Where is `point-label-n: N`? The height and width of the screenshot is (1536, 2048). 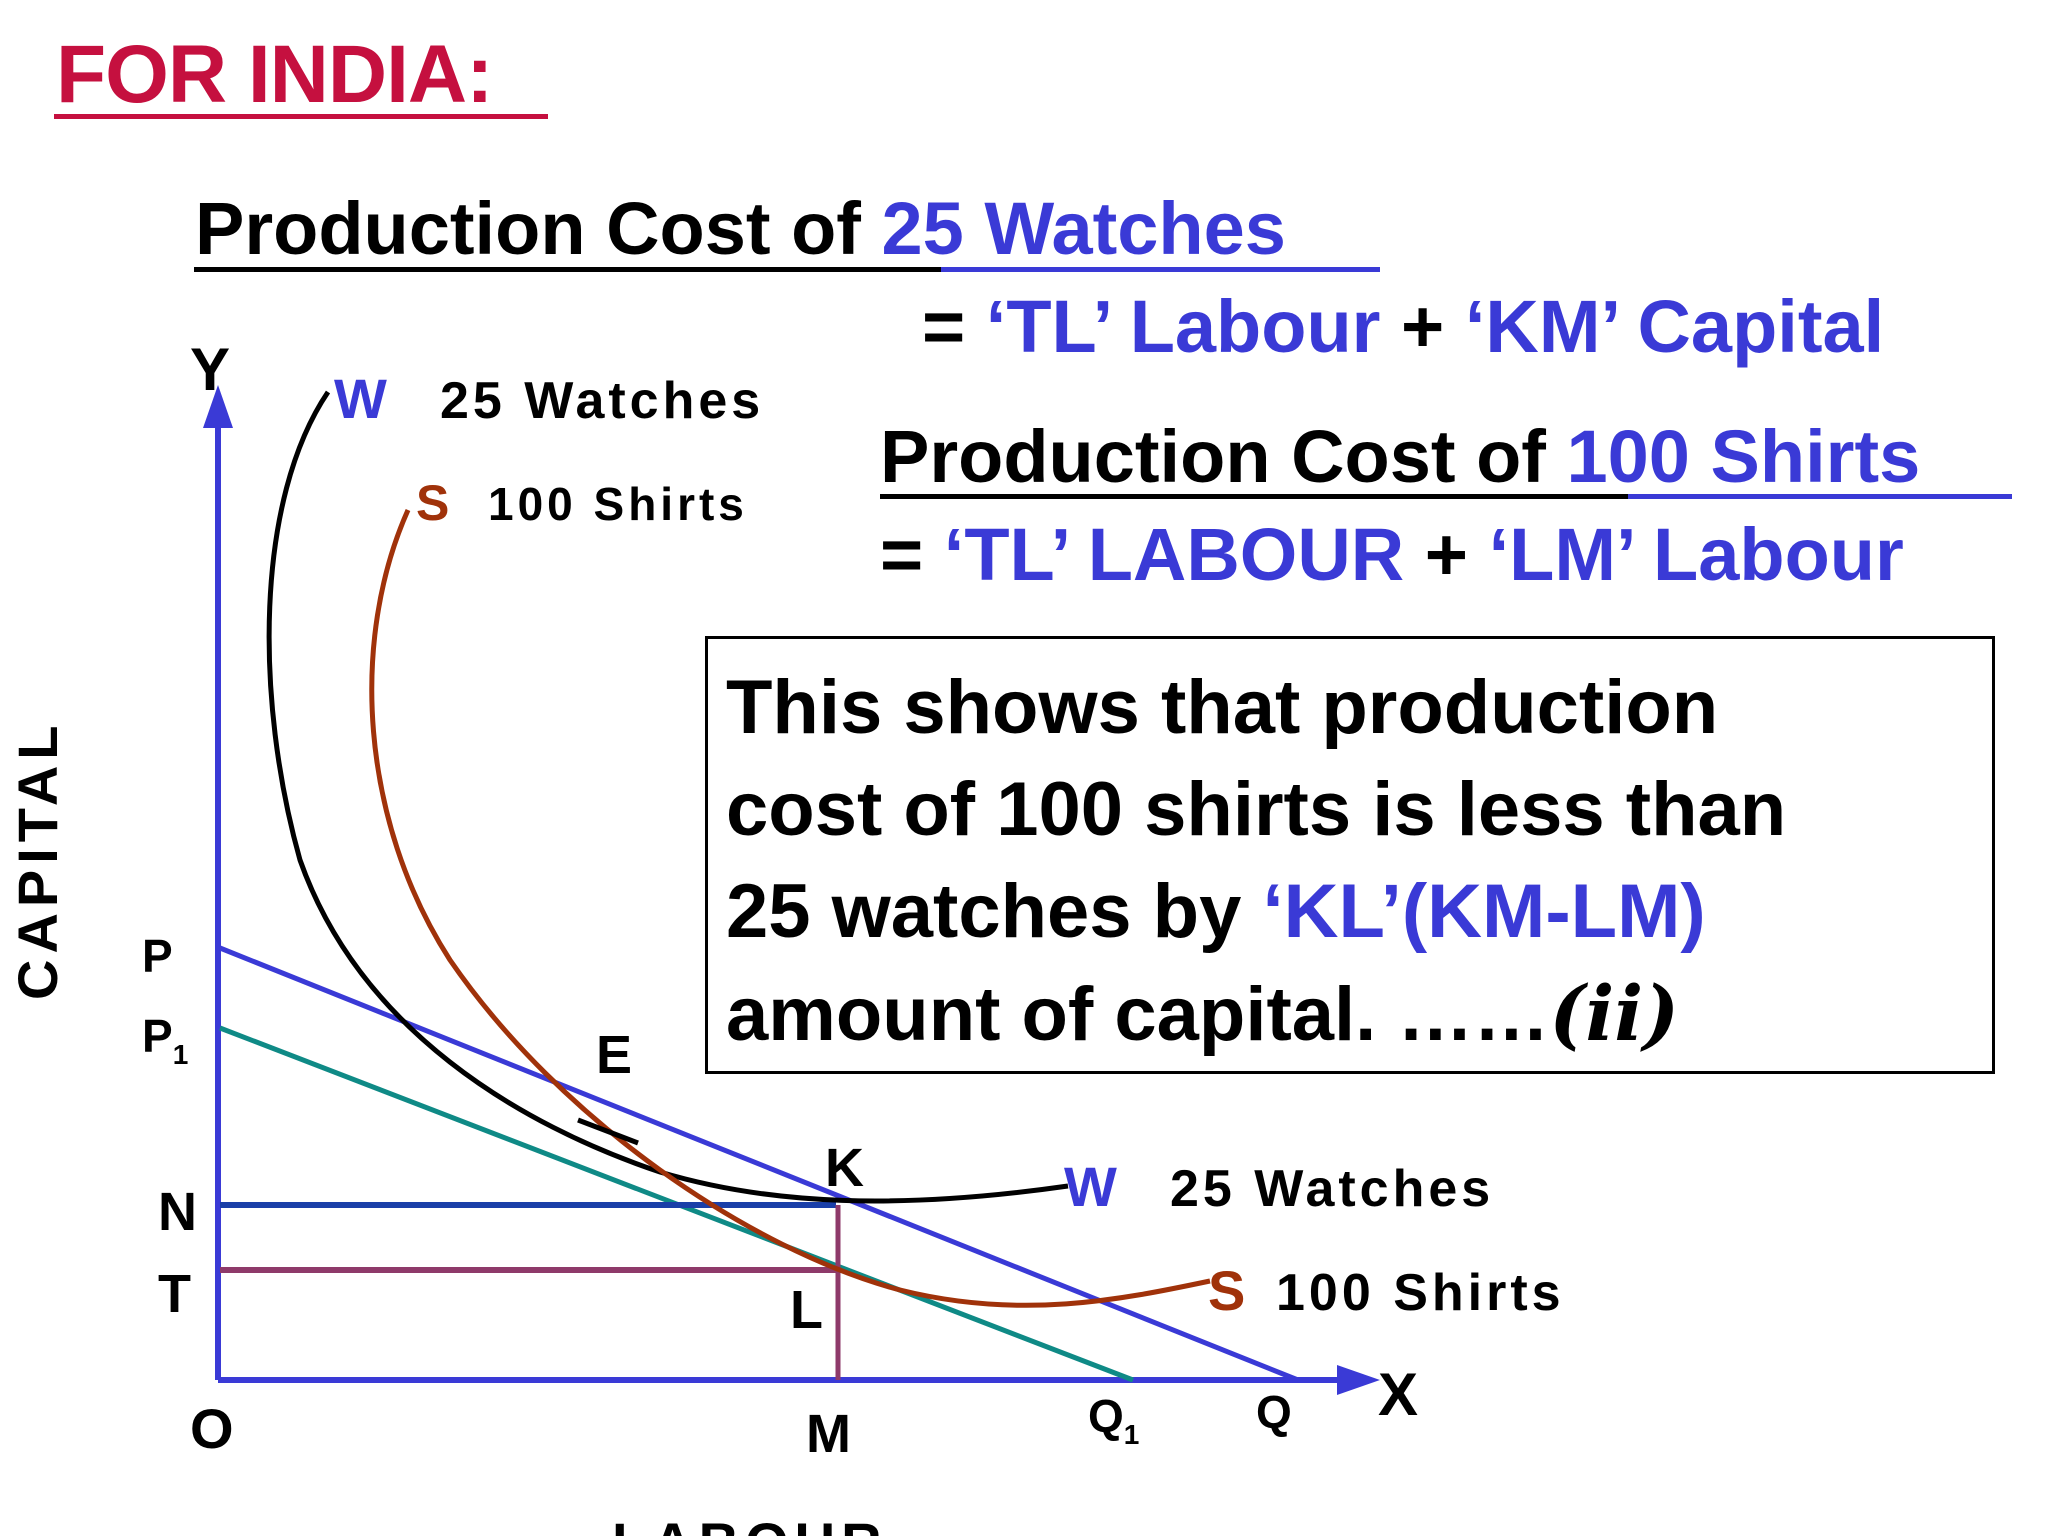
point-label-n: N is located at coordinates (177, 1212).